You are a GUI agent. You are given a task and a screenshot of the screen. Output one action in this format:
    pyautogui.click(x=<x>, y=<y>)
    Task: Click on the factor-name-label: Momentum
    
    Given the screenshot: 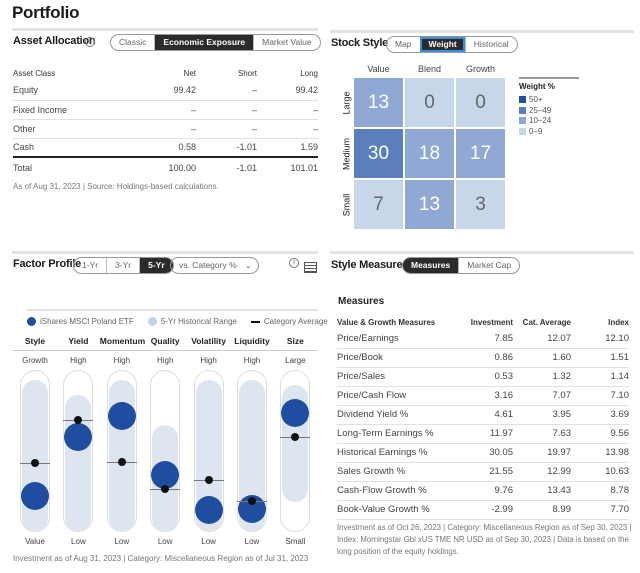 What is the action you would take?
    pyautogui.click(x=122, y=341)
    